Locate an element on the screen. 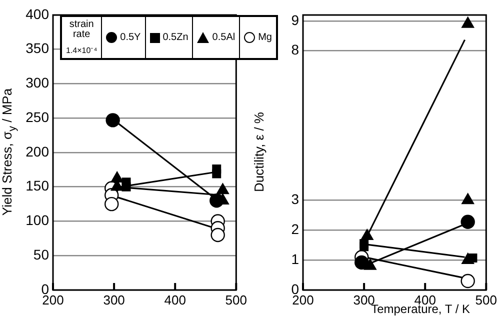 Image resolution: width=500 pixels, height=320 pixels. y-tick-label: 150 is located at coordinates (38, 186).